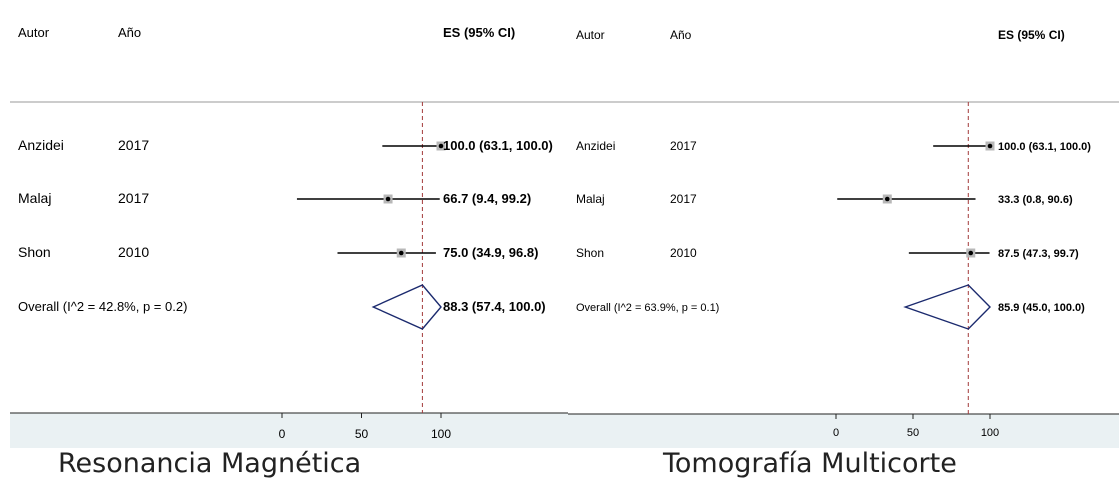 Image resolution: width=1119 pixels, height=482 pixels. What do you see at coordinates (1041, 308) in the screenshot?
I see `overall-es-label: 85.9 (45.0, 100.0)` at bounding box center [1041, 308].